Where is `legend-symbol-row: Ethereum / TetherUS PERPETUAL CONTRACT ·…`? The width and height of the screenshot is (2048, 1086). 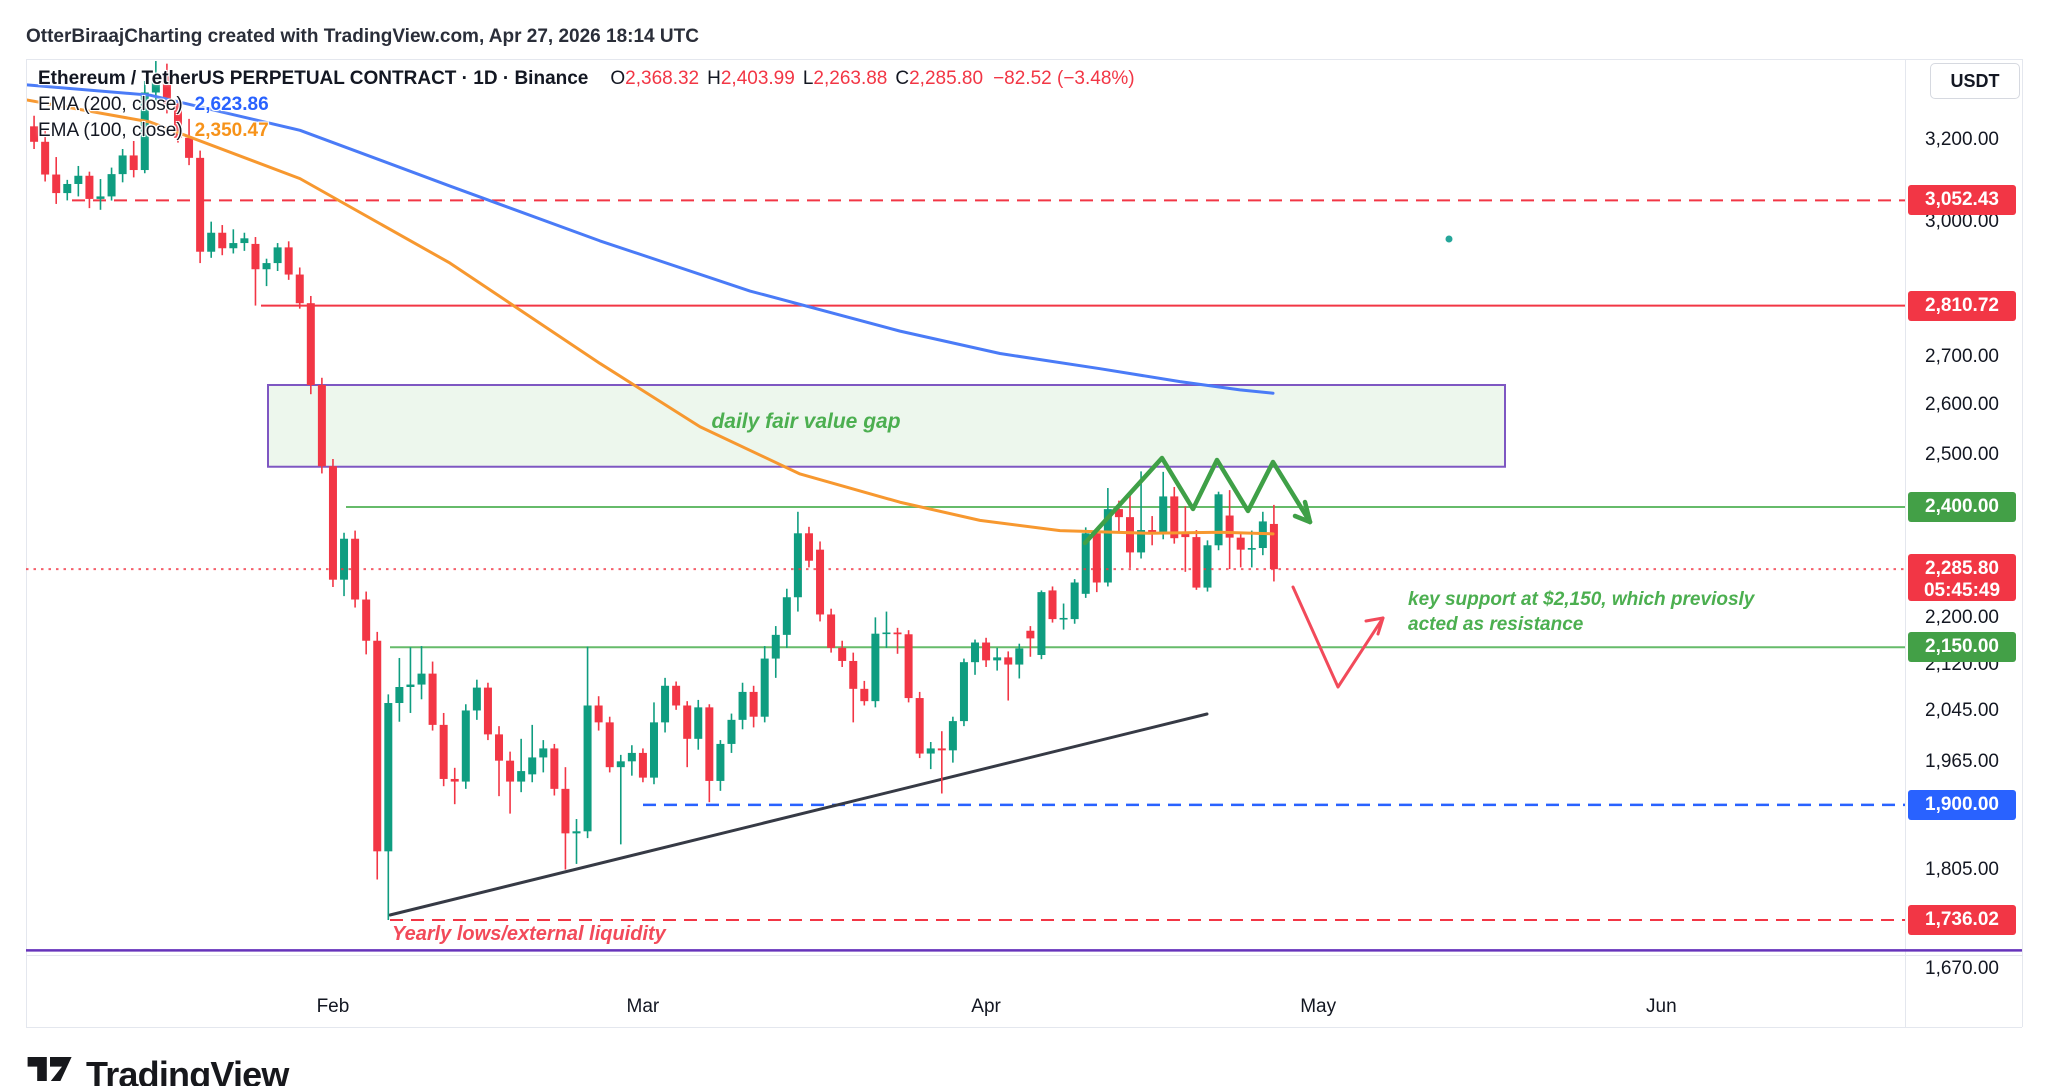 legend-symbol-row: Ethereum / TetherUS PERPETUAL CONTRACT ·… is located at coordinates (586, 79).